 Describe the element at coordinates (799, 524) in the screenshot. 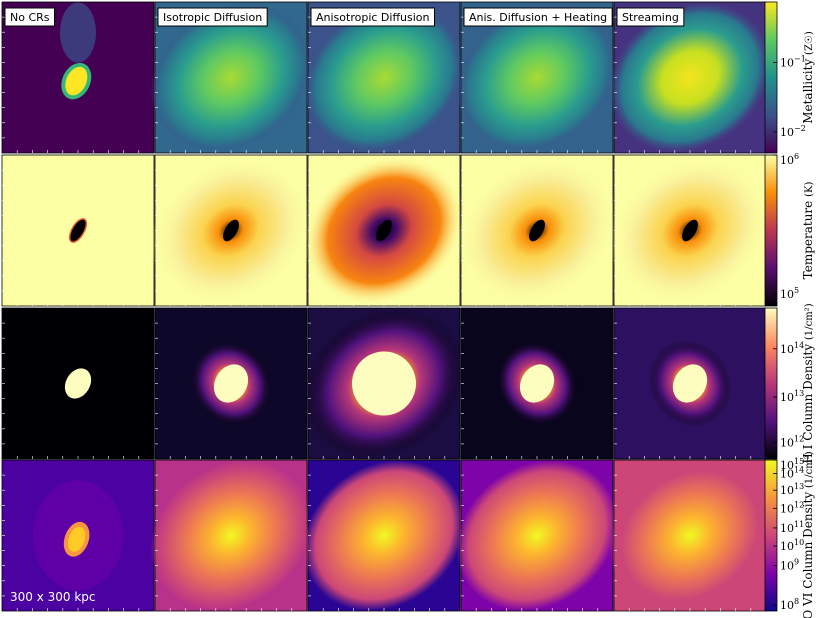

I see `tick-exponent: 11` at that location.